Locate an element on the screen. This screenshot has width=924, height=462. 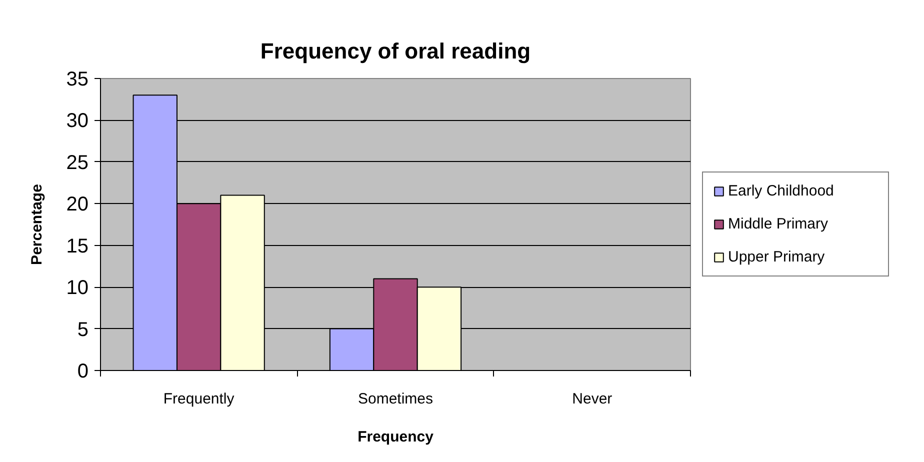
x-tick-label: Never is located at coordinates (592, 399).